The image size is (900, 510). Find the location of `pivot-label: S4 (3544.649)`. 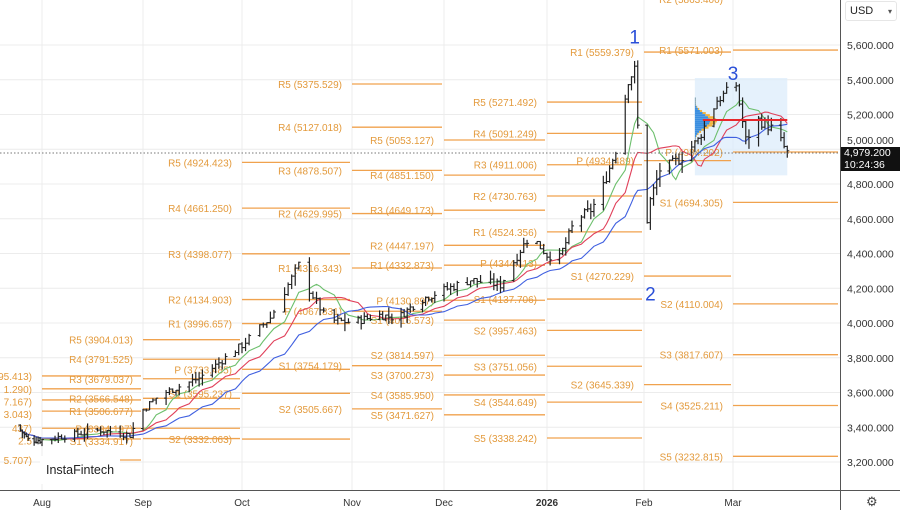

pivot-label: S4 (3544.649) is located at coordinates (505, 403).